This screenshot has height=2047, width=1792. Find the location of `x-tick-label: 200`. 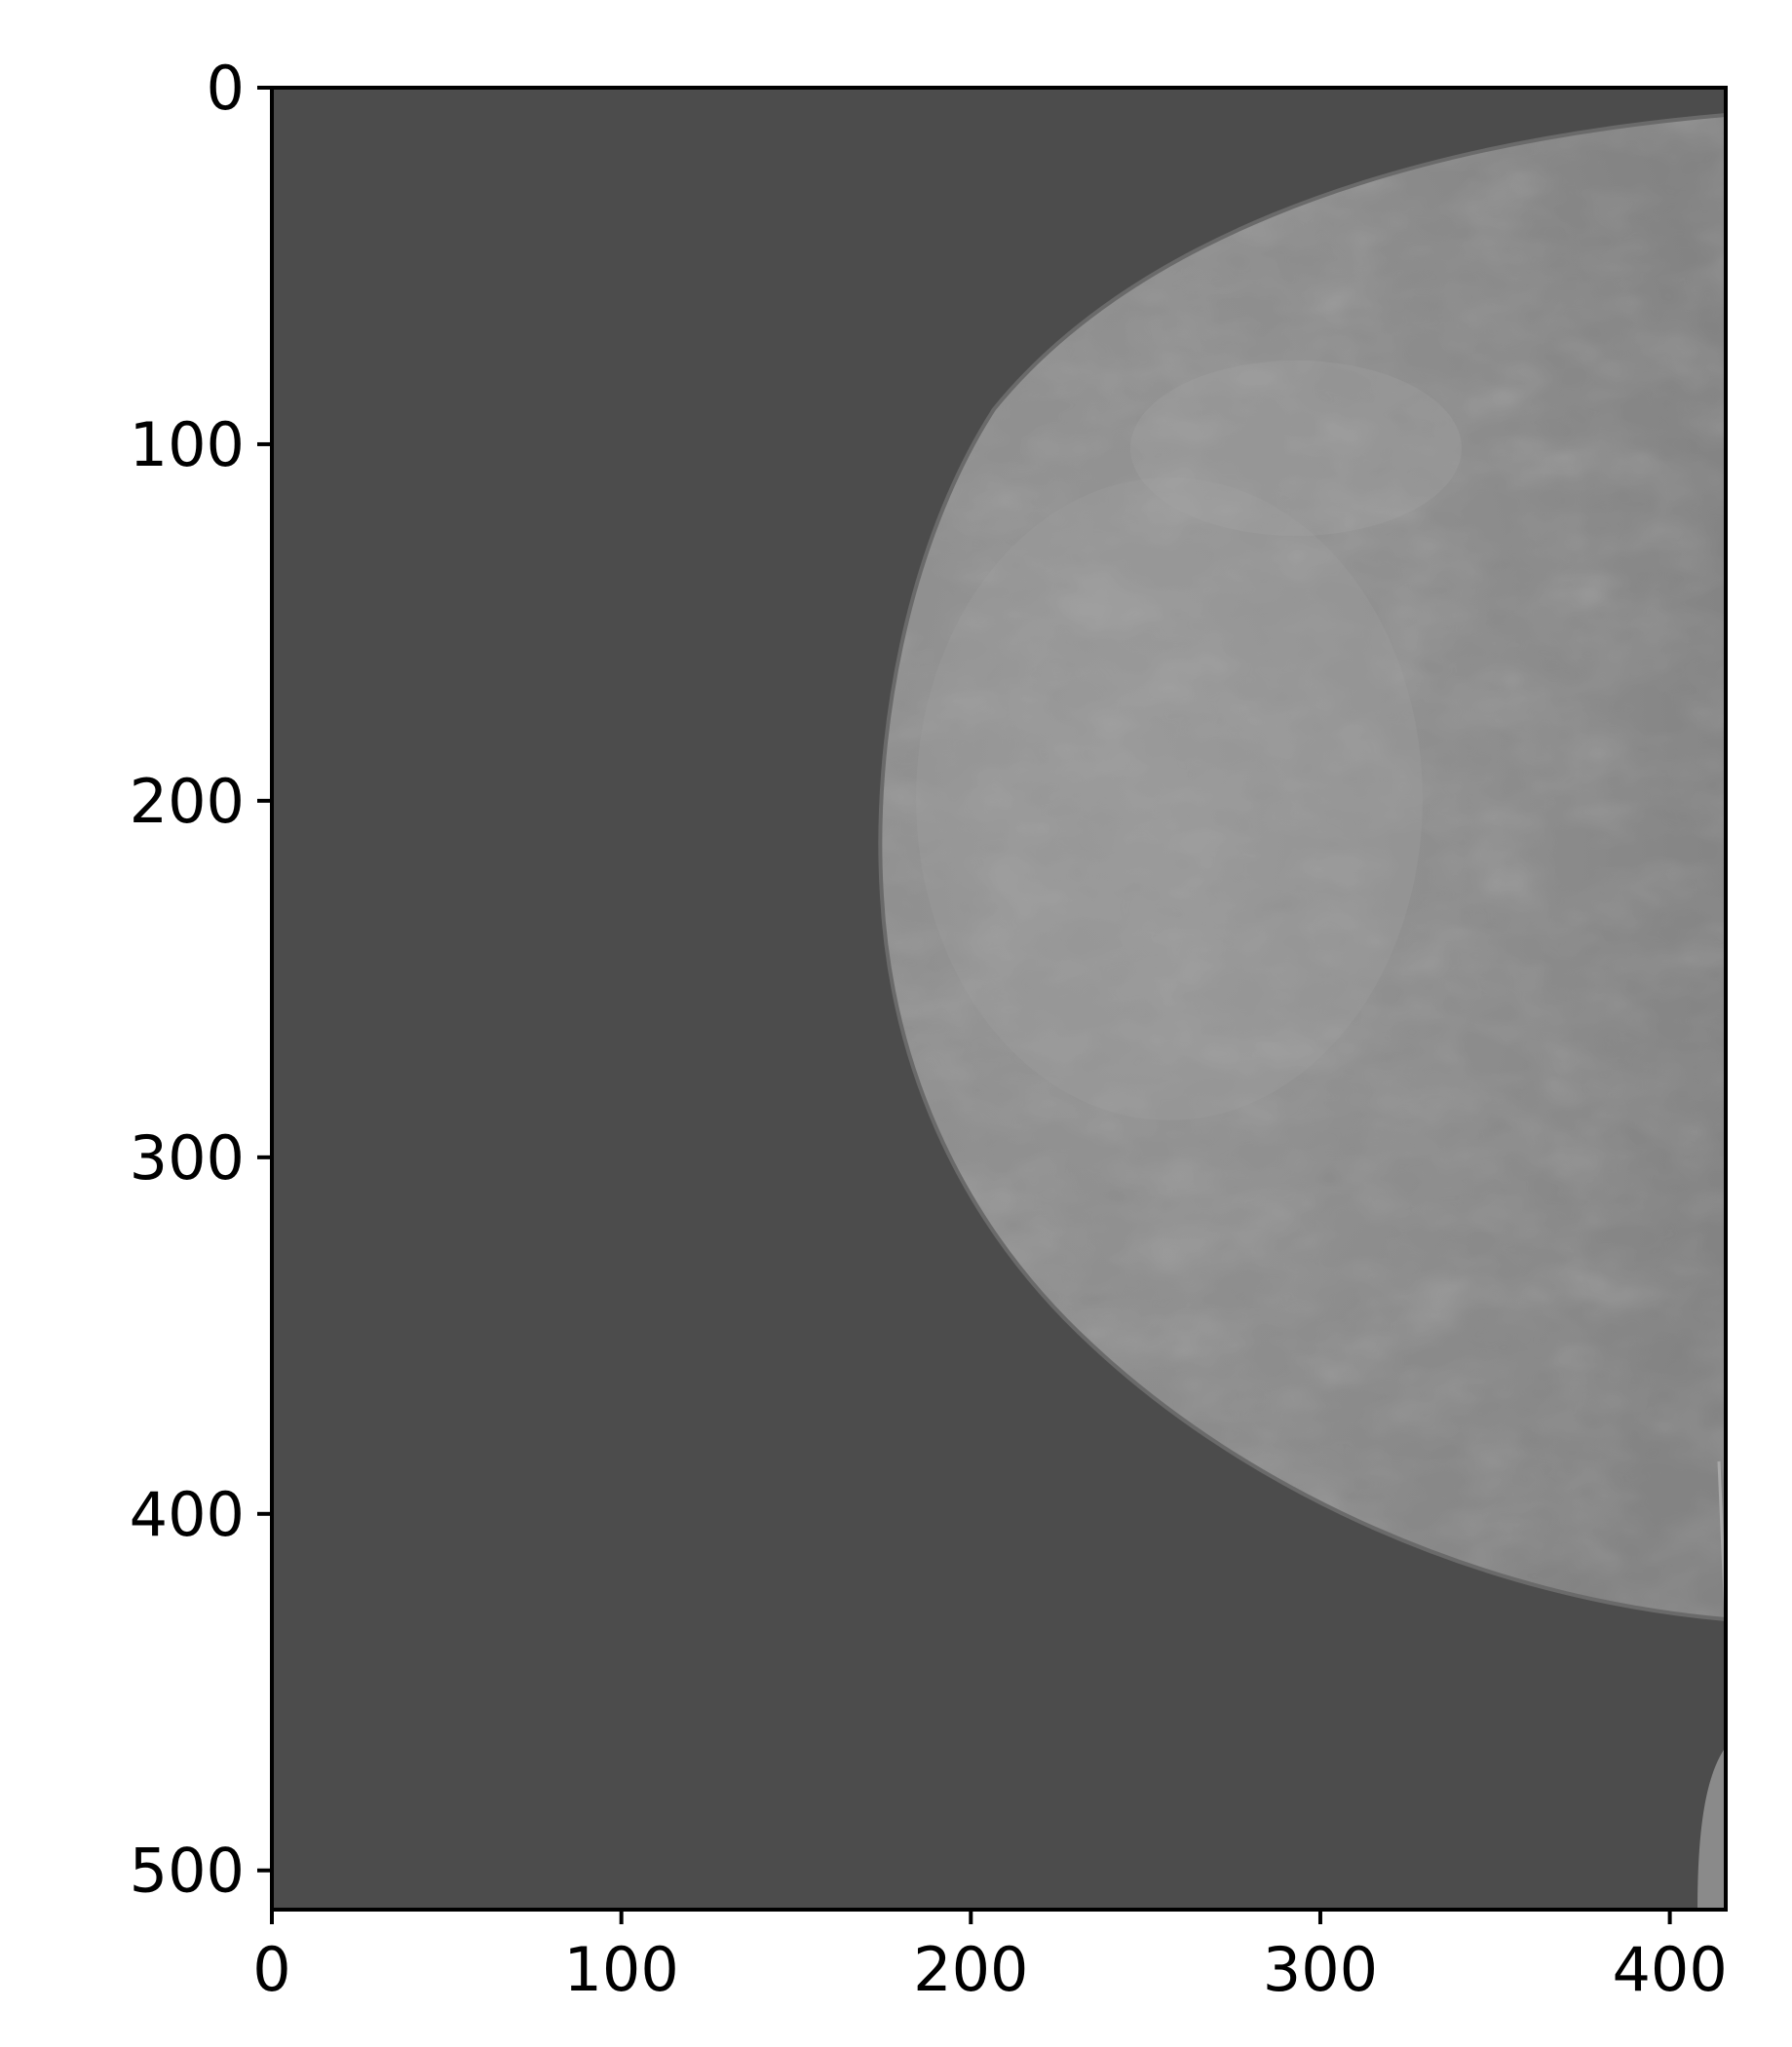

x-tick-label: 200 is located at coordinates (970, 1970).